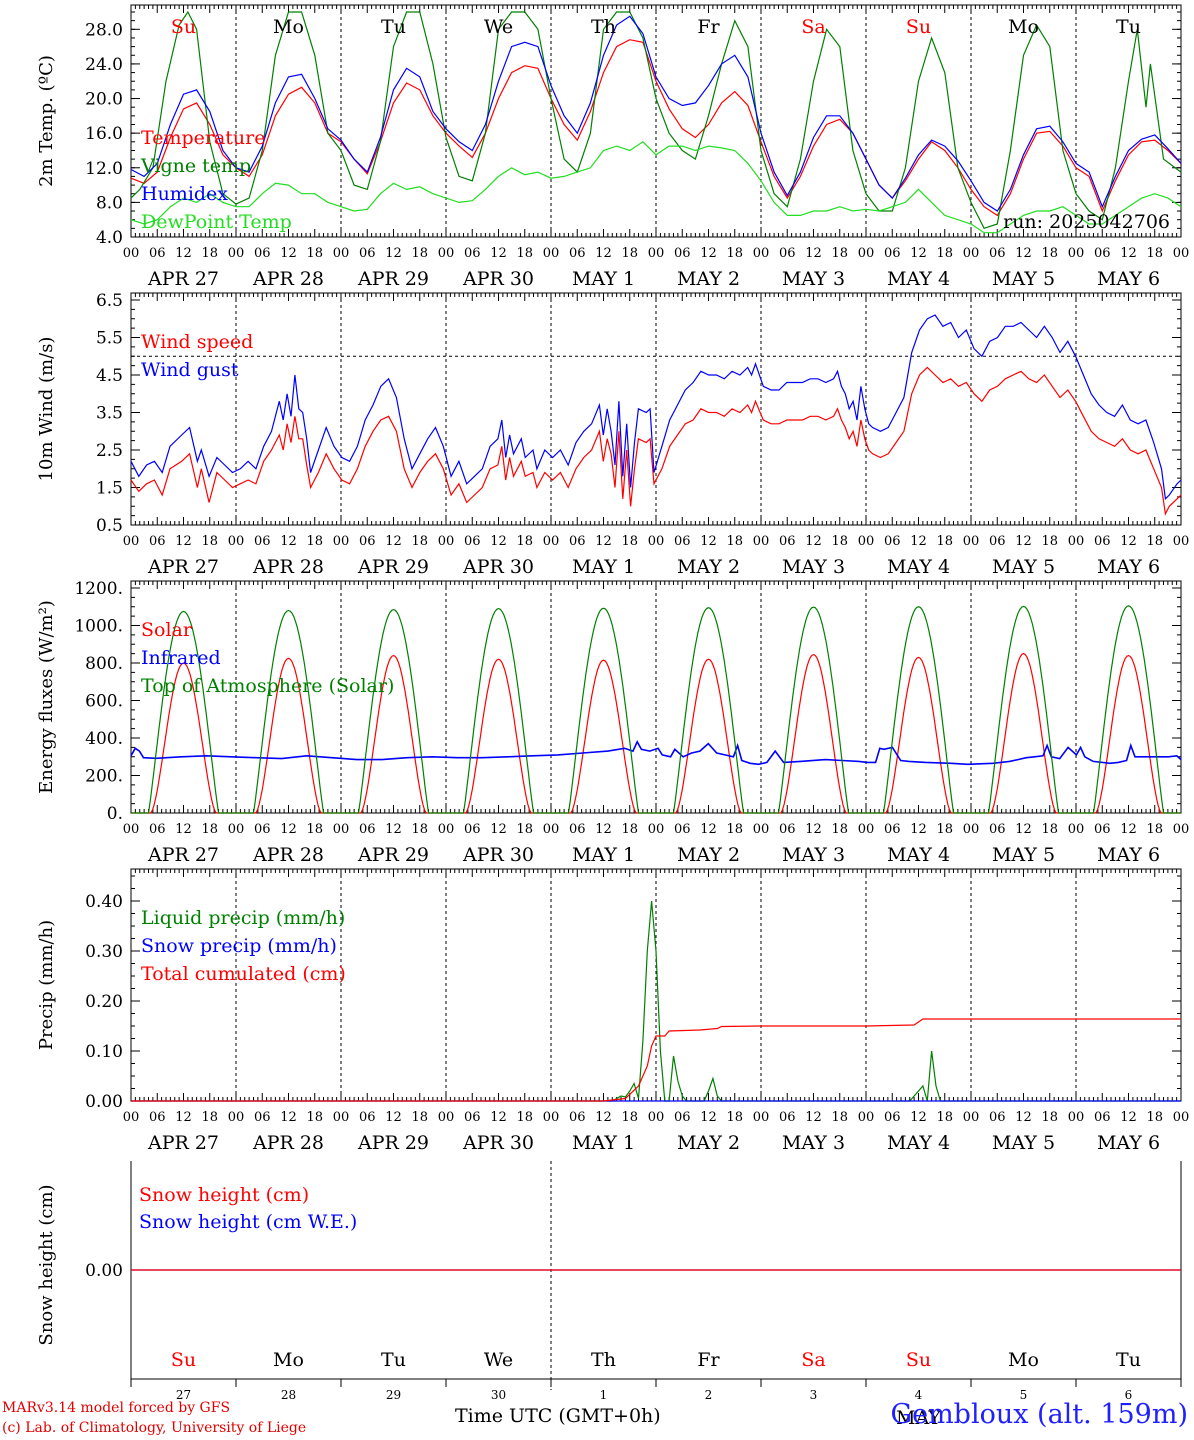 The image size is (1194, 1440). I want to click on legend-total-cumulated-cm-: Total cumulated (cm), so click(243, 974).